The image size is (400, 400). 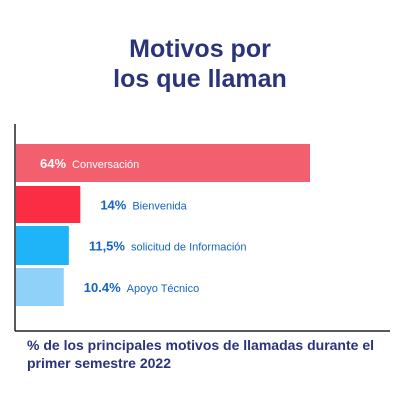 I want to click on bar-category-4: Apoyo Técnico, so click(x=163, y=289).